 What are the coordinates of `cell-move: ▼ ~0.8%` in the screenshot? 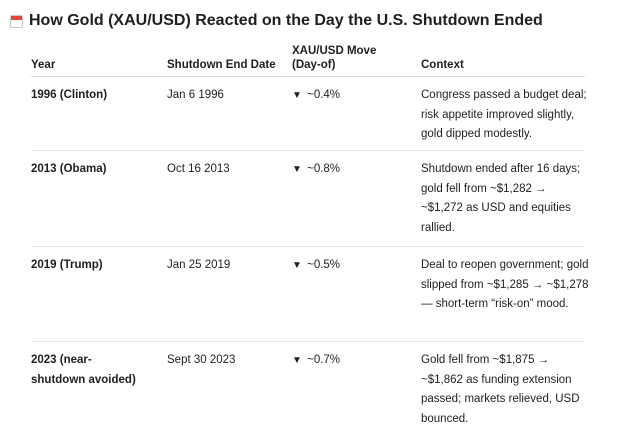 It's located at (352, 170).